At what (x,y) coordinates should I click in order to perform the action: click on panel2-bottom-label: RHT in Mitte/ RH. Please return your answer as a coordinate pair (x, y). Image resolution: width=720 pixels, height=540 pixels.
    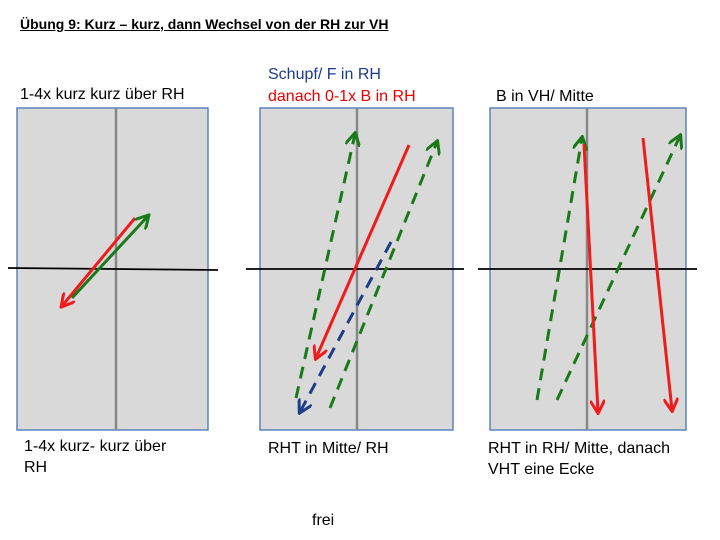
    Looking at the image, I should click on (328, 448).